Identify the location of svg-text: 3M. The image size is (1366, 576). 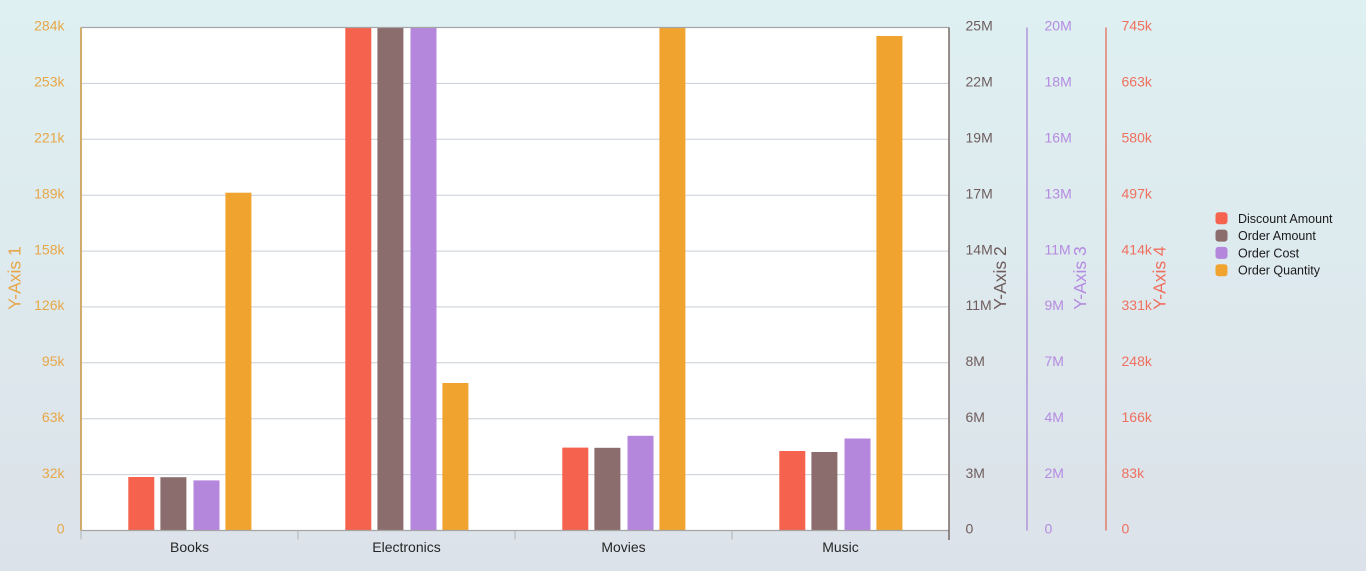
(975, 473).